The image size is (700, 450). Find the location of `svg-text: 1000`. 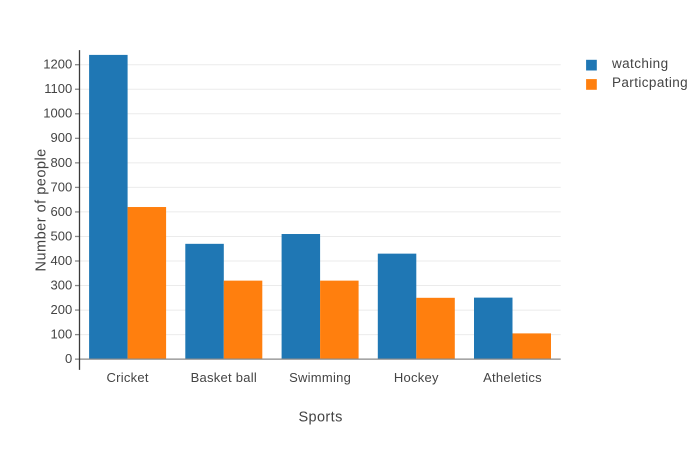

svg-text: 1000 is located at coordinates (57, 113).